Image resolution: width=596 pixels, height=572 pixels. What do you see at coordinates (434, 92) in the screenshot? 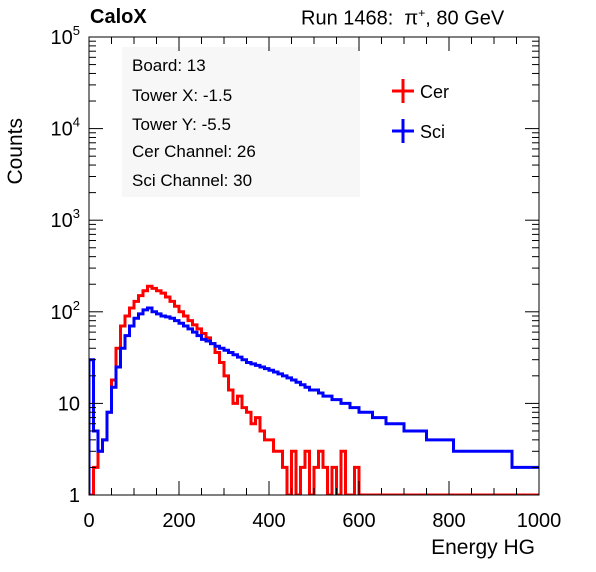
I see `legend-label-cer: Cer` at bounding box center [434, 92].